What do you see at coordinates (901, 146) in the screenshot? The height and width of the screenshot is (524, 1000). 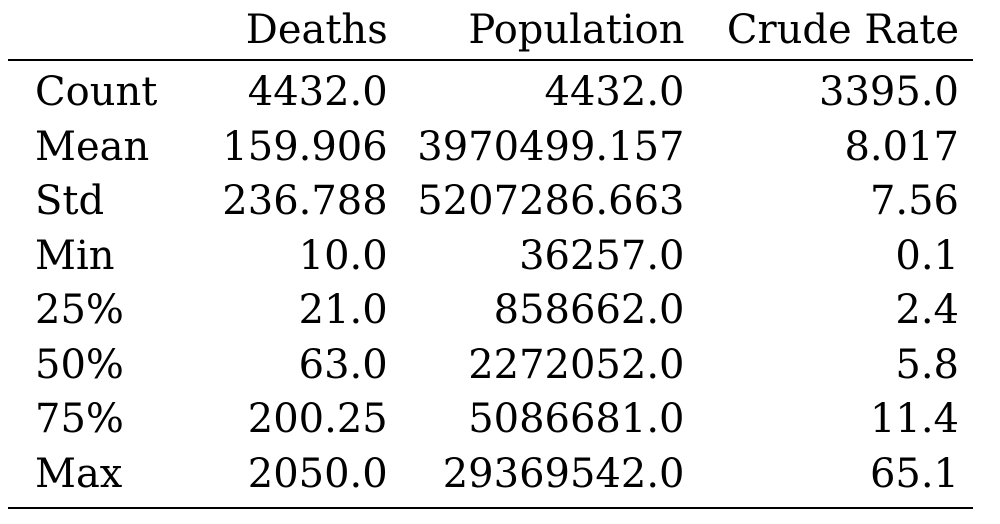 I see `cell-crude-rate: 8.017` at bounding box center [901, 146].